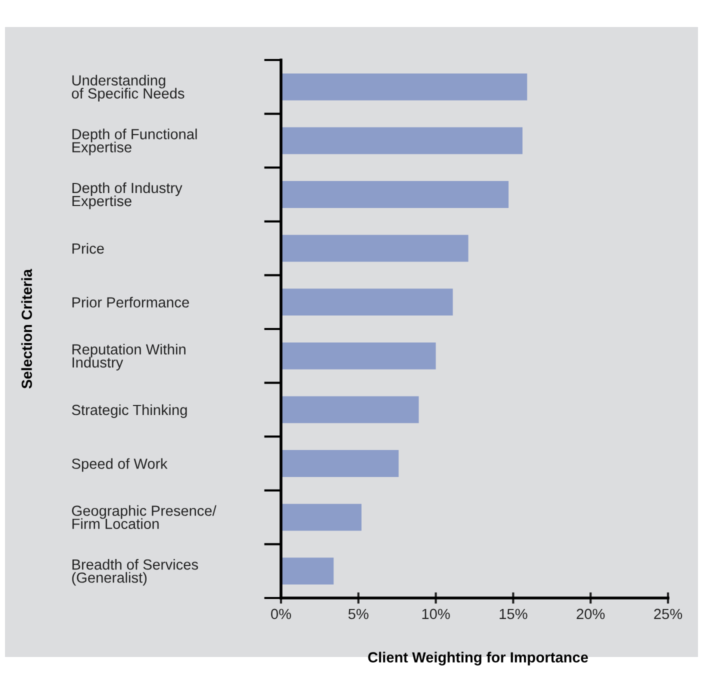 The image size is (703, 677). Describe the element at coordinates (135, 572) in the screenshot. I see `y-tick-label: Breadth of Services (Generalist)` at that location.